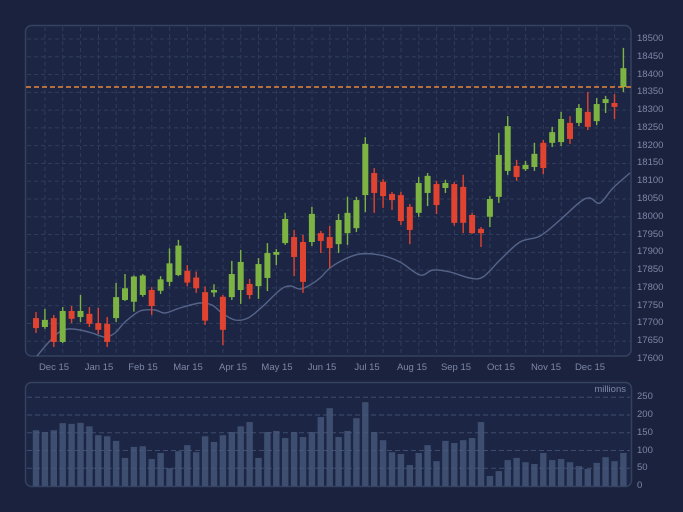 This screenshot has width=683, height=512. What do you see at coordinates (99, 367) in the screenshot?
I see `date-tick: Jan 15` at bounding box center [99, 367].